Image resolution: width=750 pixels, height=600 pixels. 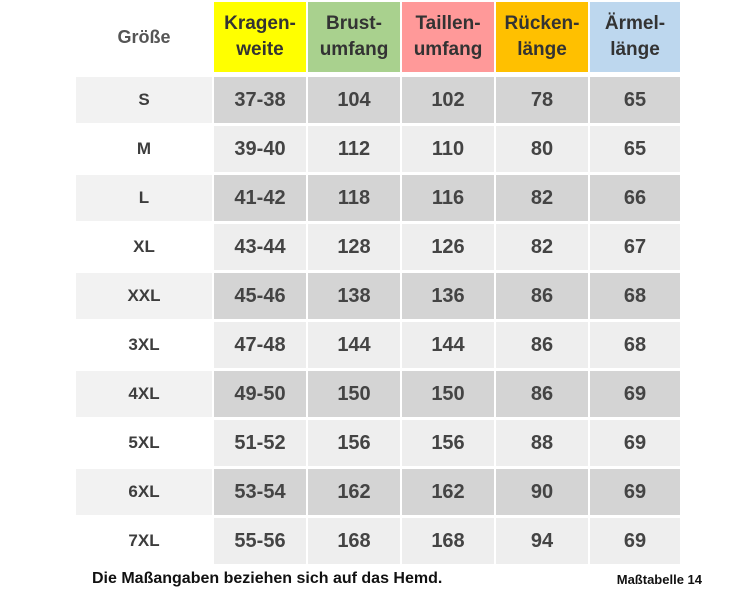 What do you see at coordinates (354, 296) in the screenshot?
I see `table-cell: 138` at bounding box center [354, 296].